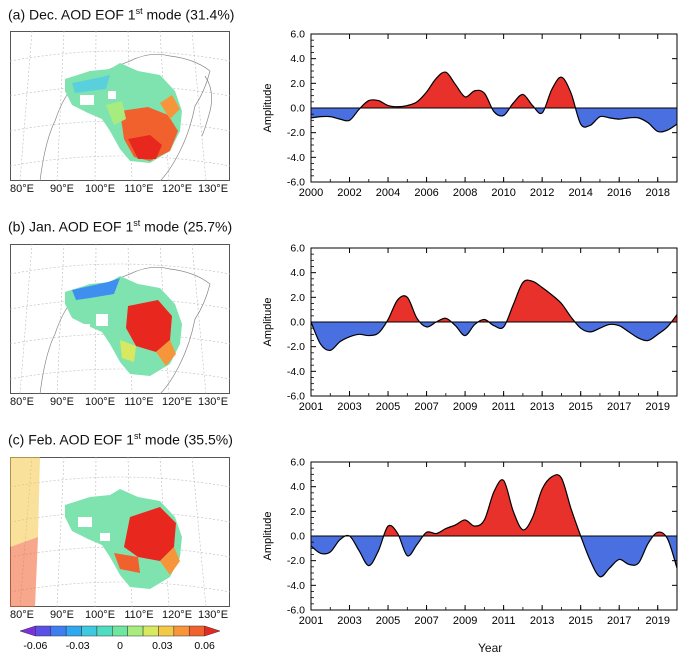 The height and width of the screenshot is (669, 685). Describe the element at coordinates (120, 226) in the screenshot. I see `panel-title-b: (b) Jan. AOD EOF 1st mode (25.7%)` at that location.